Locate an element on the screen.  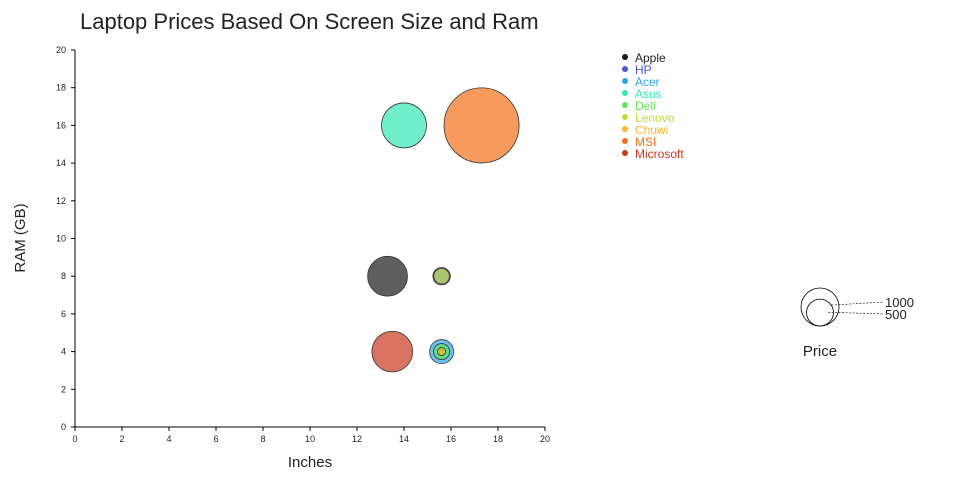
y-tick-label: 16 is located at coordinates (61, 125).